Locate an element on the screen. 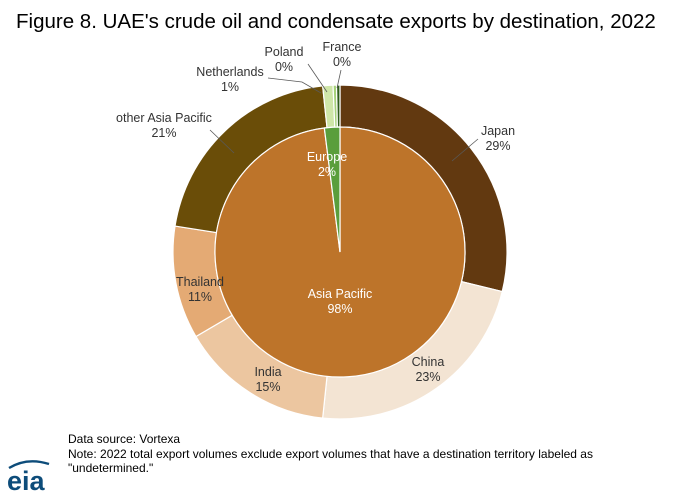 This screenshot has width=678, height=499. eia-logo-text: eia is located at coordinates (26, 480).